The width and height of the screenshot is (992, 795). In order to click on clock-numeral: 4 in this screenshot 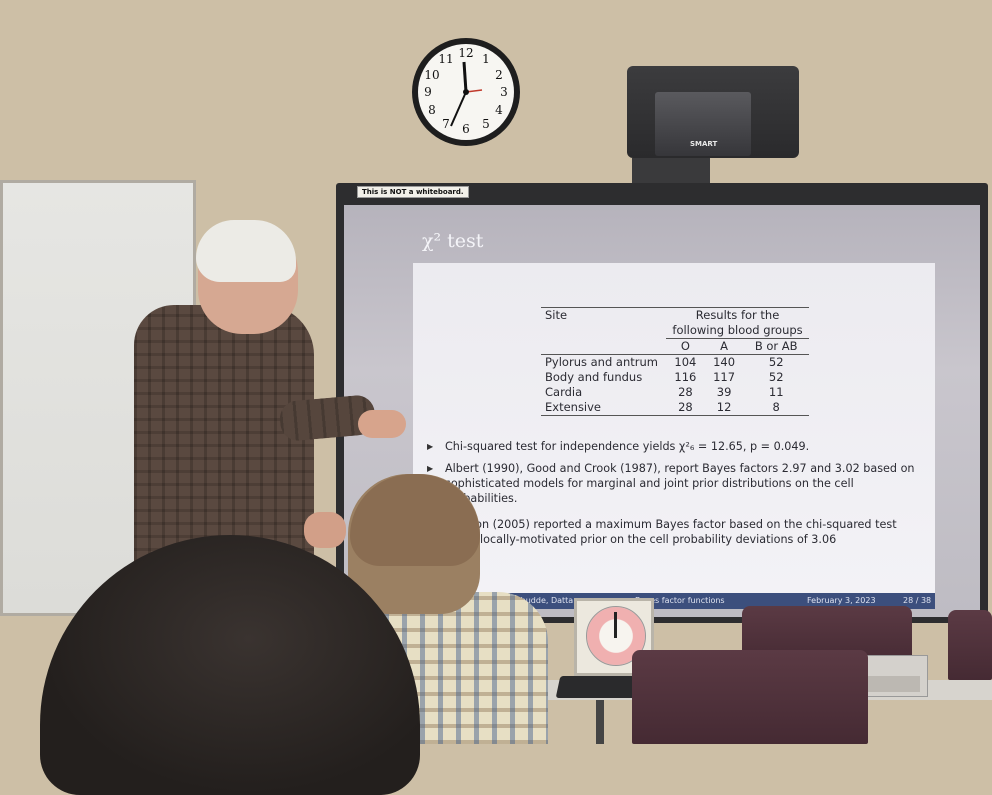, I will do `click(499, 110)`.